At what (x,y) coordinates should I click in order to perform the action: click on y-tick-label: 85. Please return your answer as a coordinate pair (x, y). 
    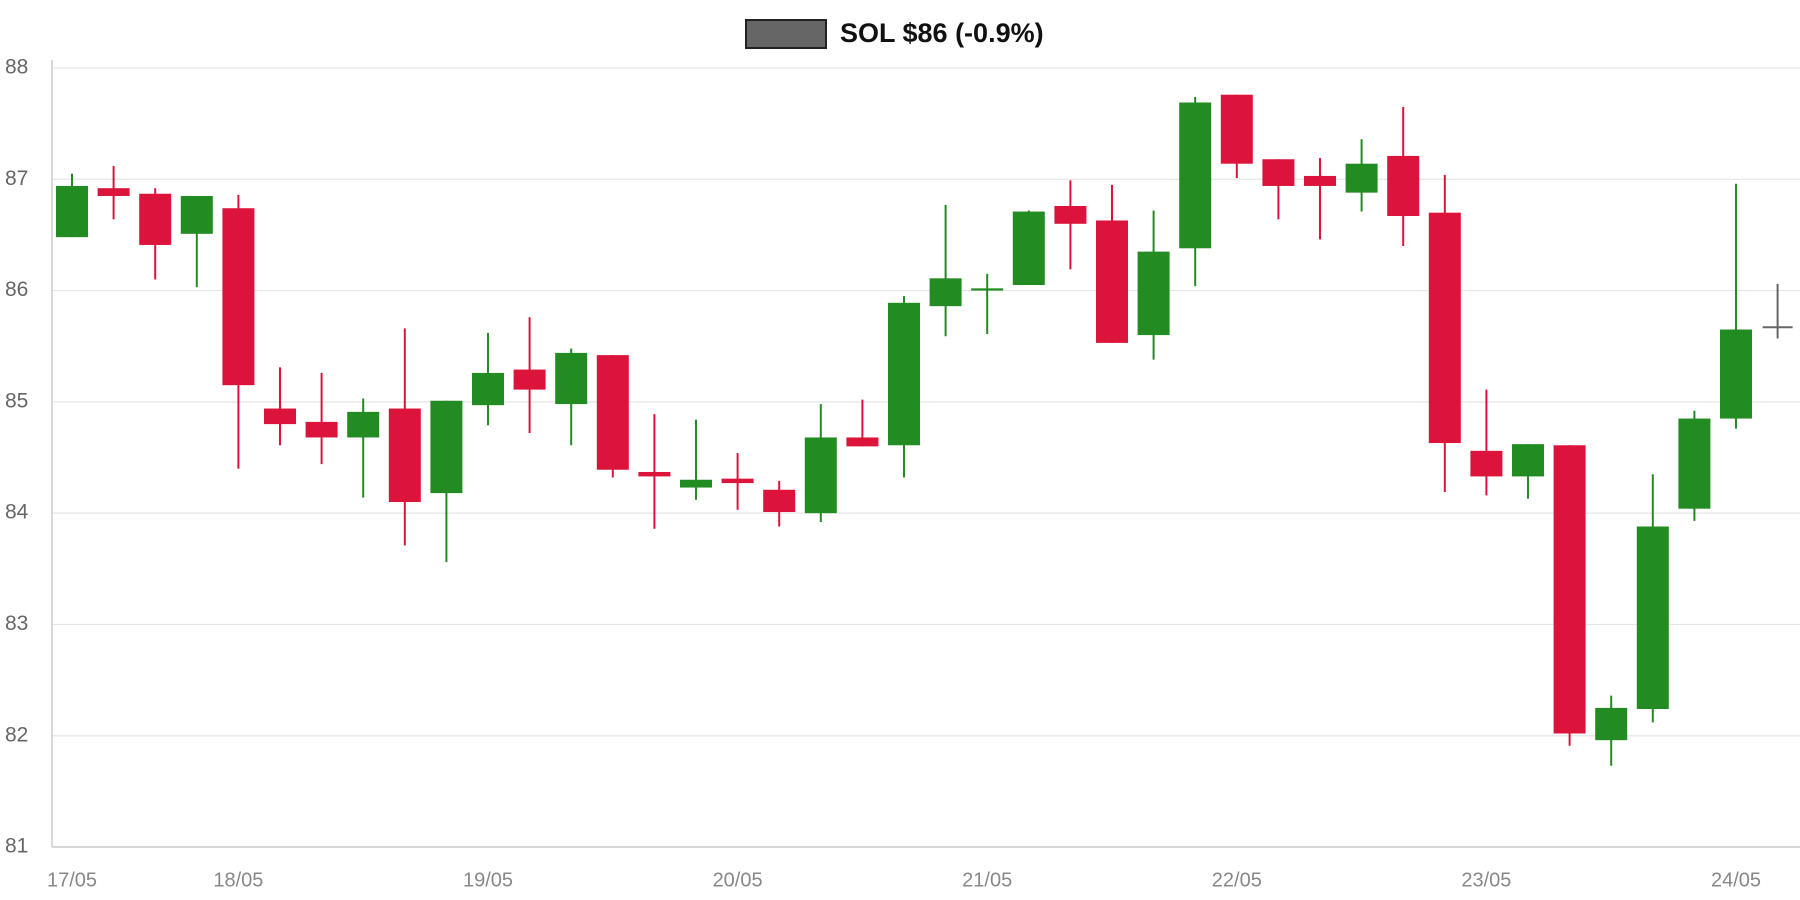
    Looking at the image, I should click on (16, 400).